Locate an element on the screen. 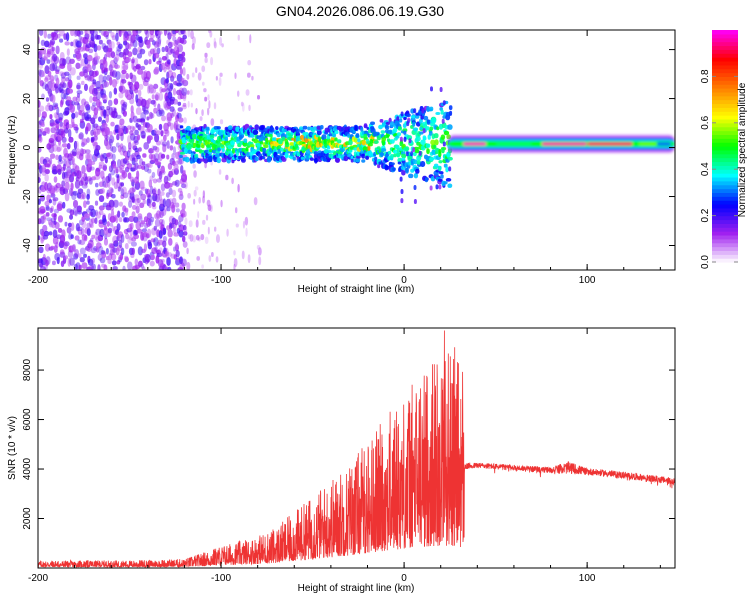 The width and height of the screenshot is (750, 600). carrier-ribbon is located at coordinates (561, 144).